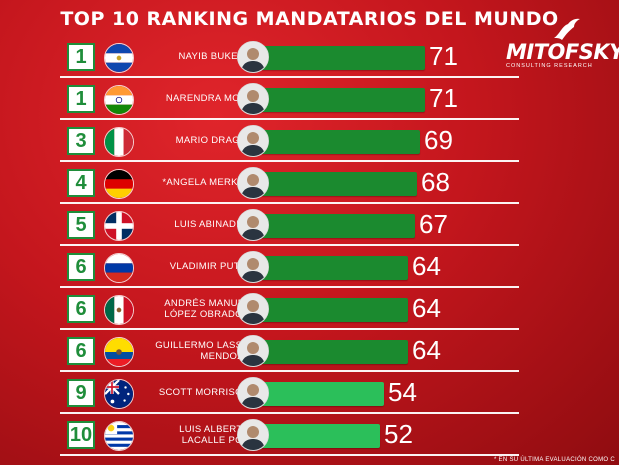  What do you see at coordinates (81, 183) in the screenshot?
I see `rank-badge: 4` at bounding box center [81, 183].